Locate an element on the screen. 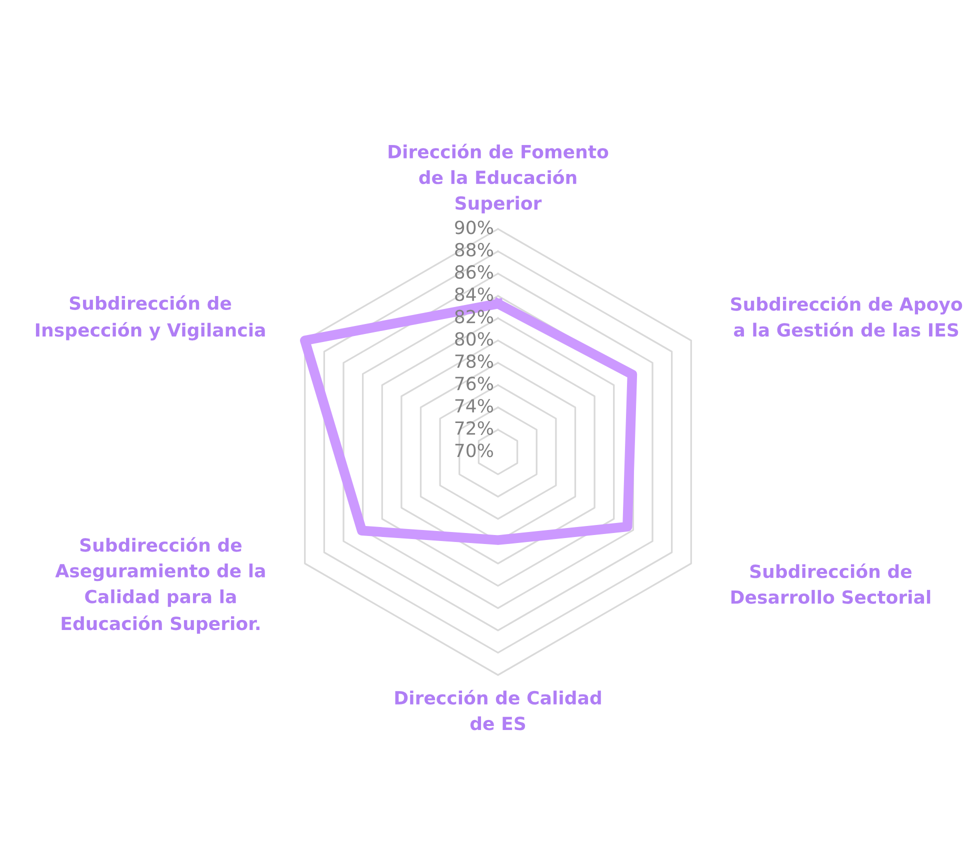 The width and height of the screenshot is (974, 842). y-tick-label: 78% is located at coordinates (474, 361).